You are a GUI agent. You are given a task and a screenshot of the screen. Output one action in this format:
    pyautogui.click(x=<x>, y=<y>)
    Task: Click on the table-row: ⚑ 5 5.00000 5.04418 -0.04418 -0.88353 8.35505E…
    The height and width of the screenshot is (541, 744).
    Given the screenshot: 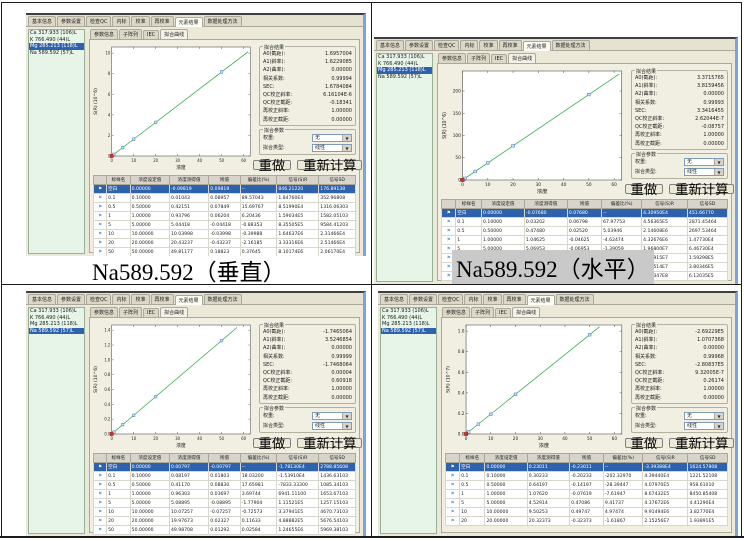 What is the action you would take?
    pyautogui.click(x=224, y=225)
    